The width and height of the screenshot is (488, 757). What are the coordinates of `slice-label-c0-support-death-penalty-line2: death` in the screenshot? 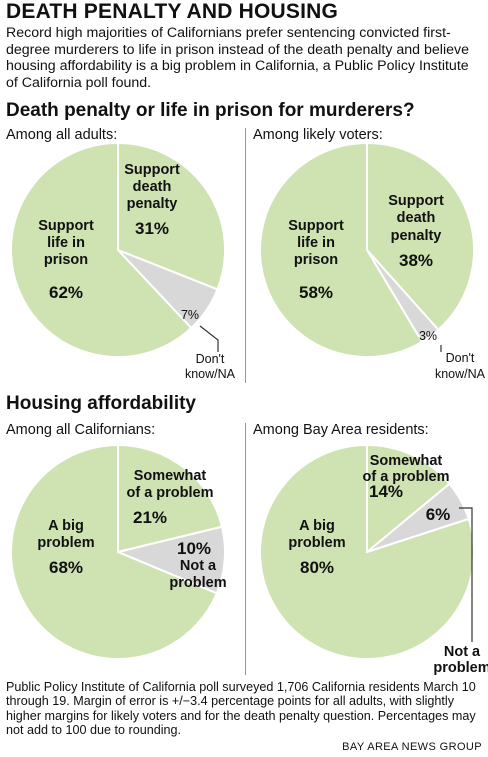 It's located at (152, 187).